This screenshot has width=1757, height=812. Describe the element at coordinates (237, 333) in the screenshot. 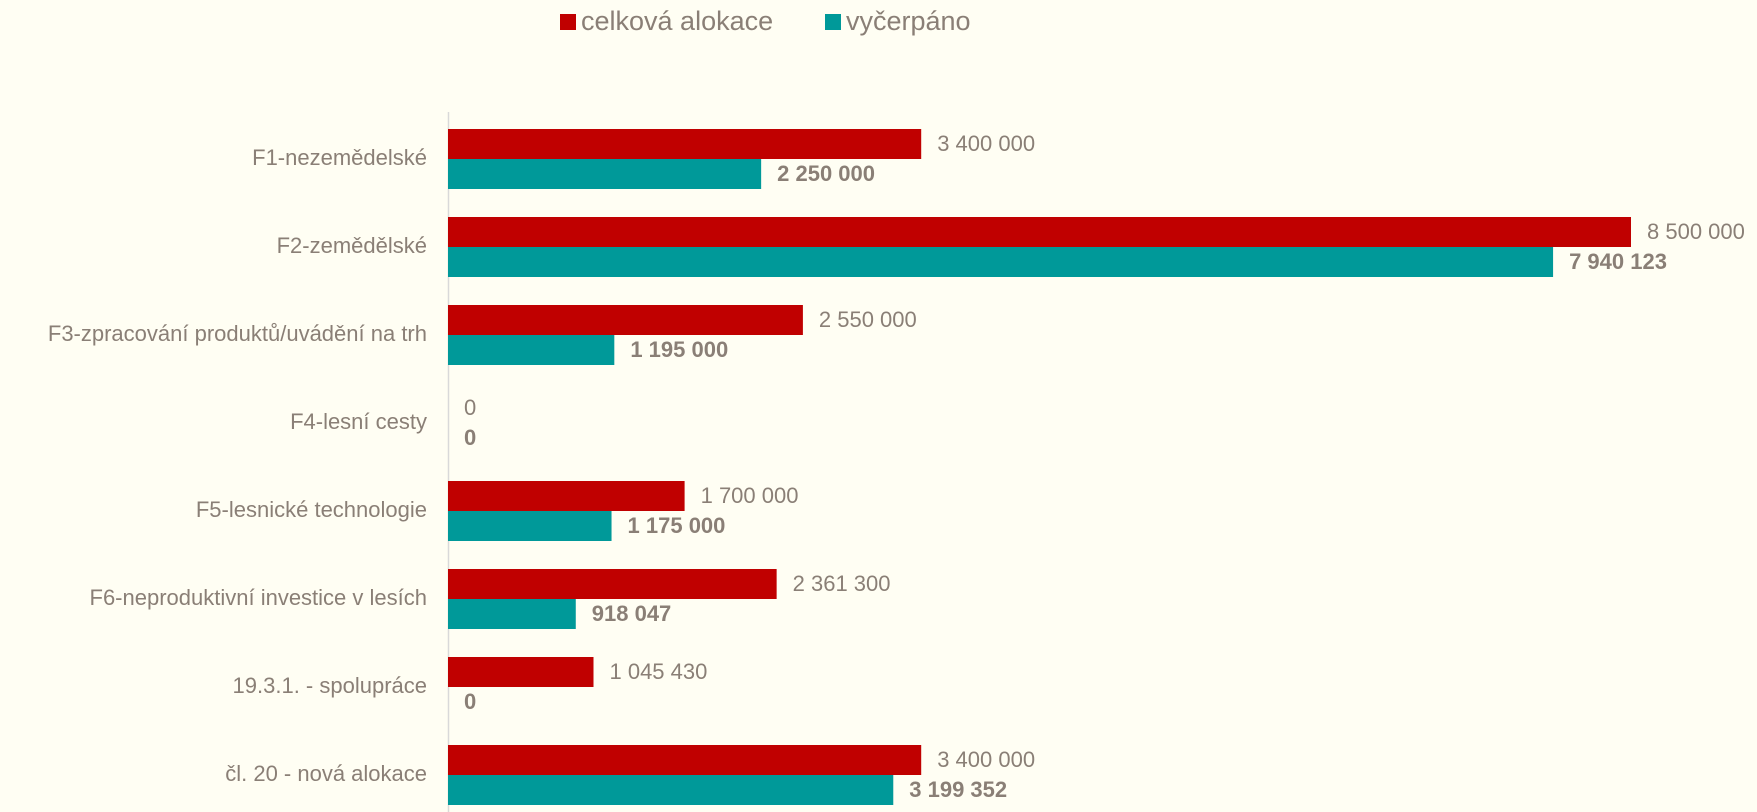

I see `y-tick-label: F3-zpracování produktů/uvádění na trh` at that location.